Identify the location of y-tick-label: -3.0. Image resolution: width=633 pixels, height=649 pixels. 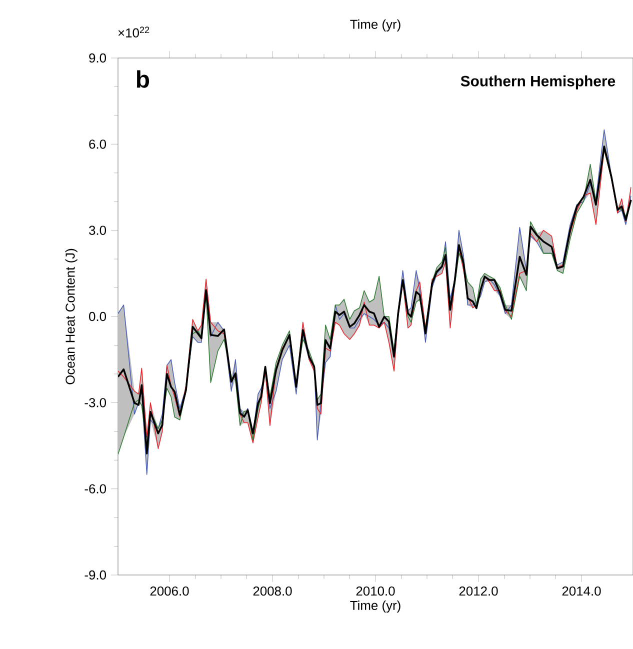
(95, 403).